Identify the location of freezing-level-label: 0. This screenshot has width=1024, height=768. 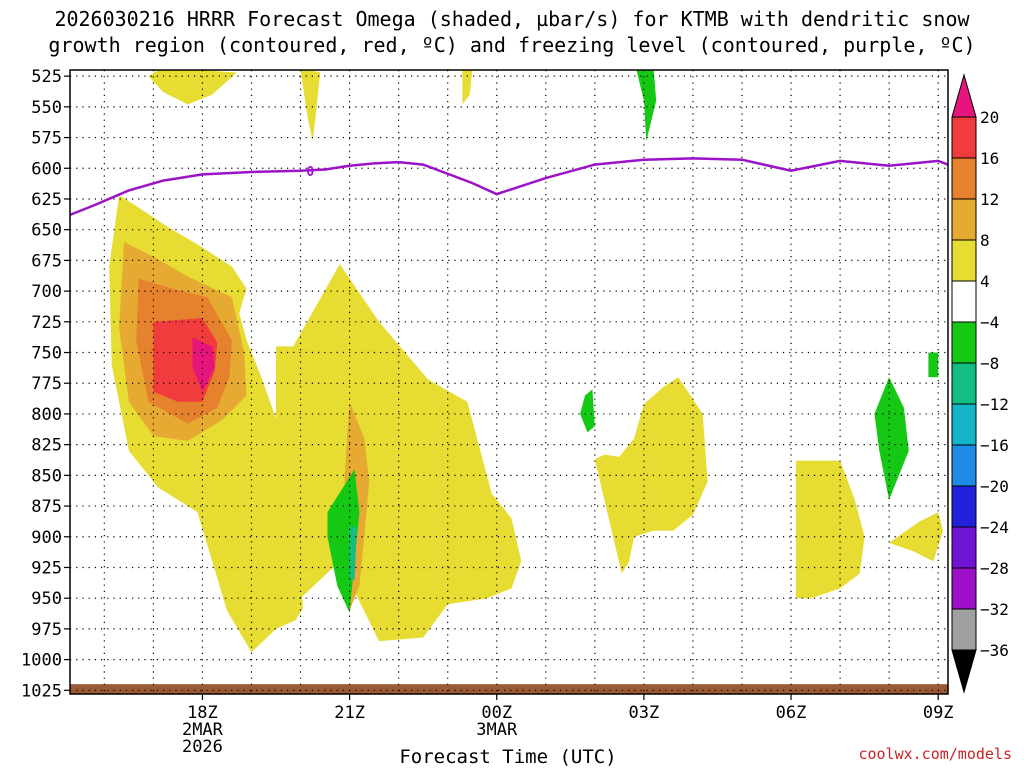
(310, 172).